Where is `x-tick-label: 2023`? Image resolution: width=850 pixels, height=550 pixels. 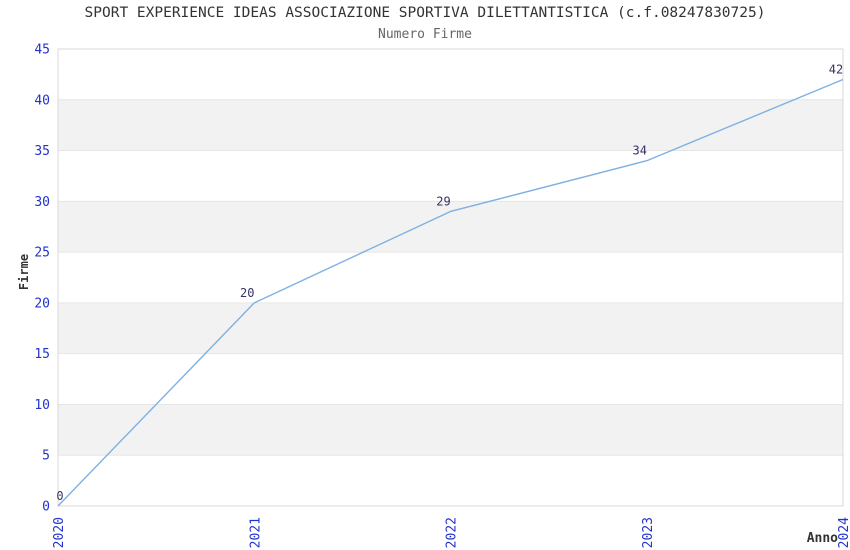
x-tick-label: 2023 is located at coordinates (648, 532).